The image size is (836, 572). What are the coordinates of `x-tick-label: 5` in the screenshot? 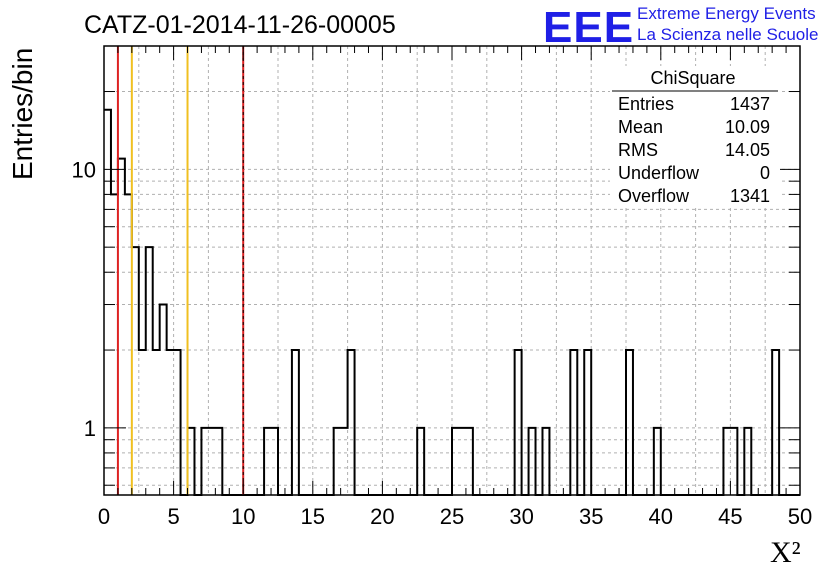 It's located at (173, 516).